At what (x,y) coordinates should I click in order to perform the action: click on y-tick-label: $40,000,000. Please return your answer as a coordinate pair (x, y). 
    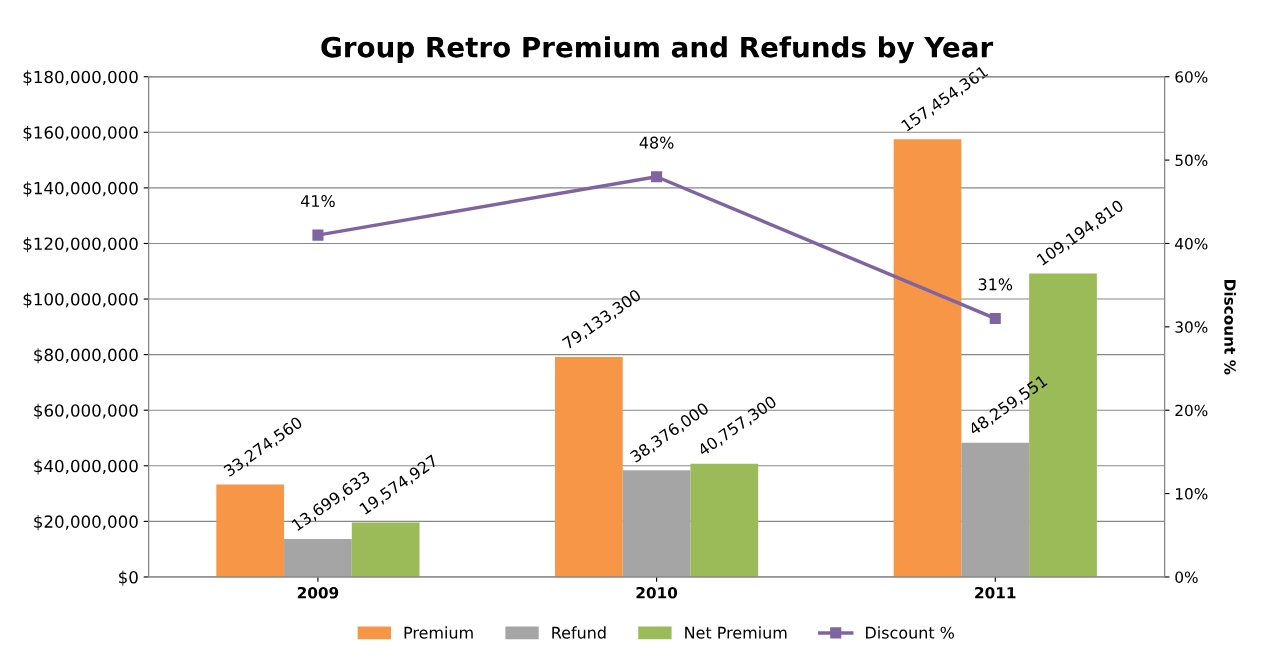
    Looking at the image, I should click on (86, 467).